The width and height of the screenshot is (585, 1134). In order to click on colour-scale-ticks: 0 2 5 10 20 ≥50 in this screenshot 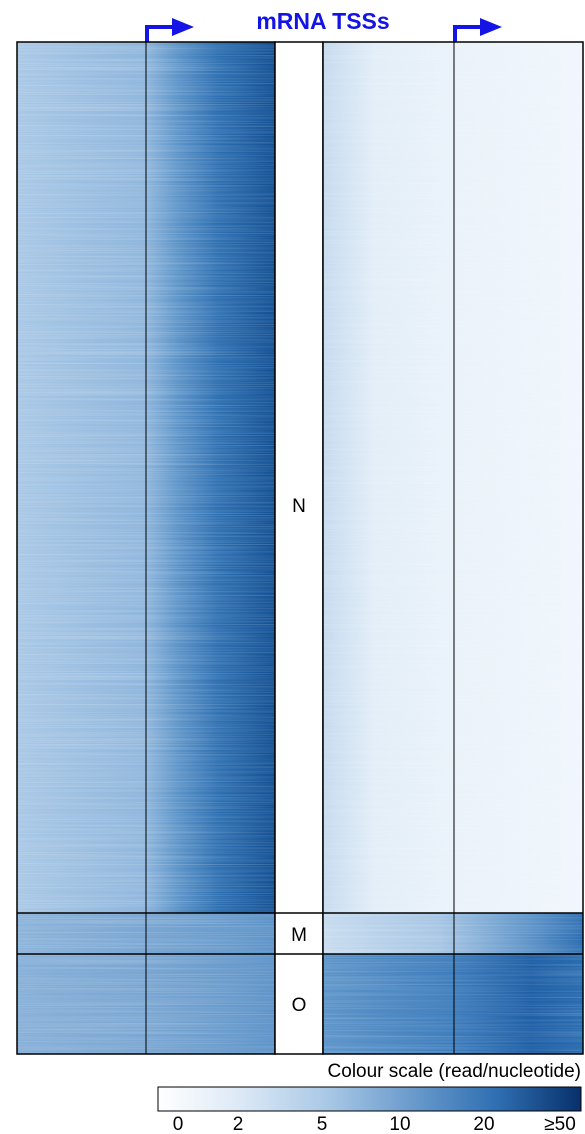, I will do `click(374, 1124)`.